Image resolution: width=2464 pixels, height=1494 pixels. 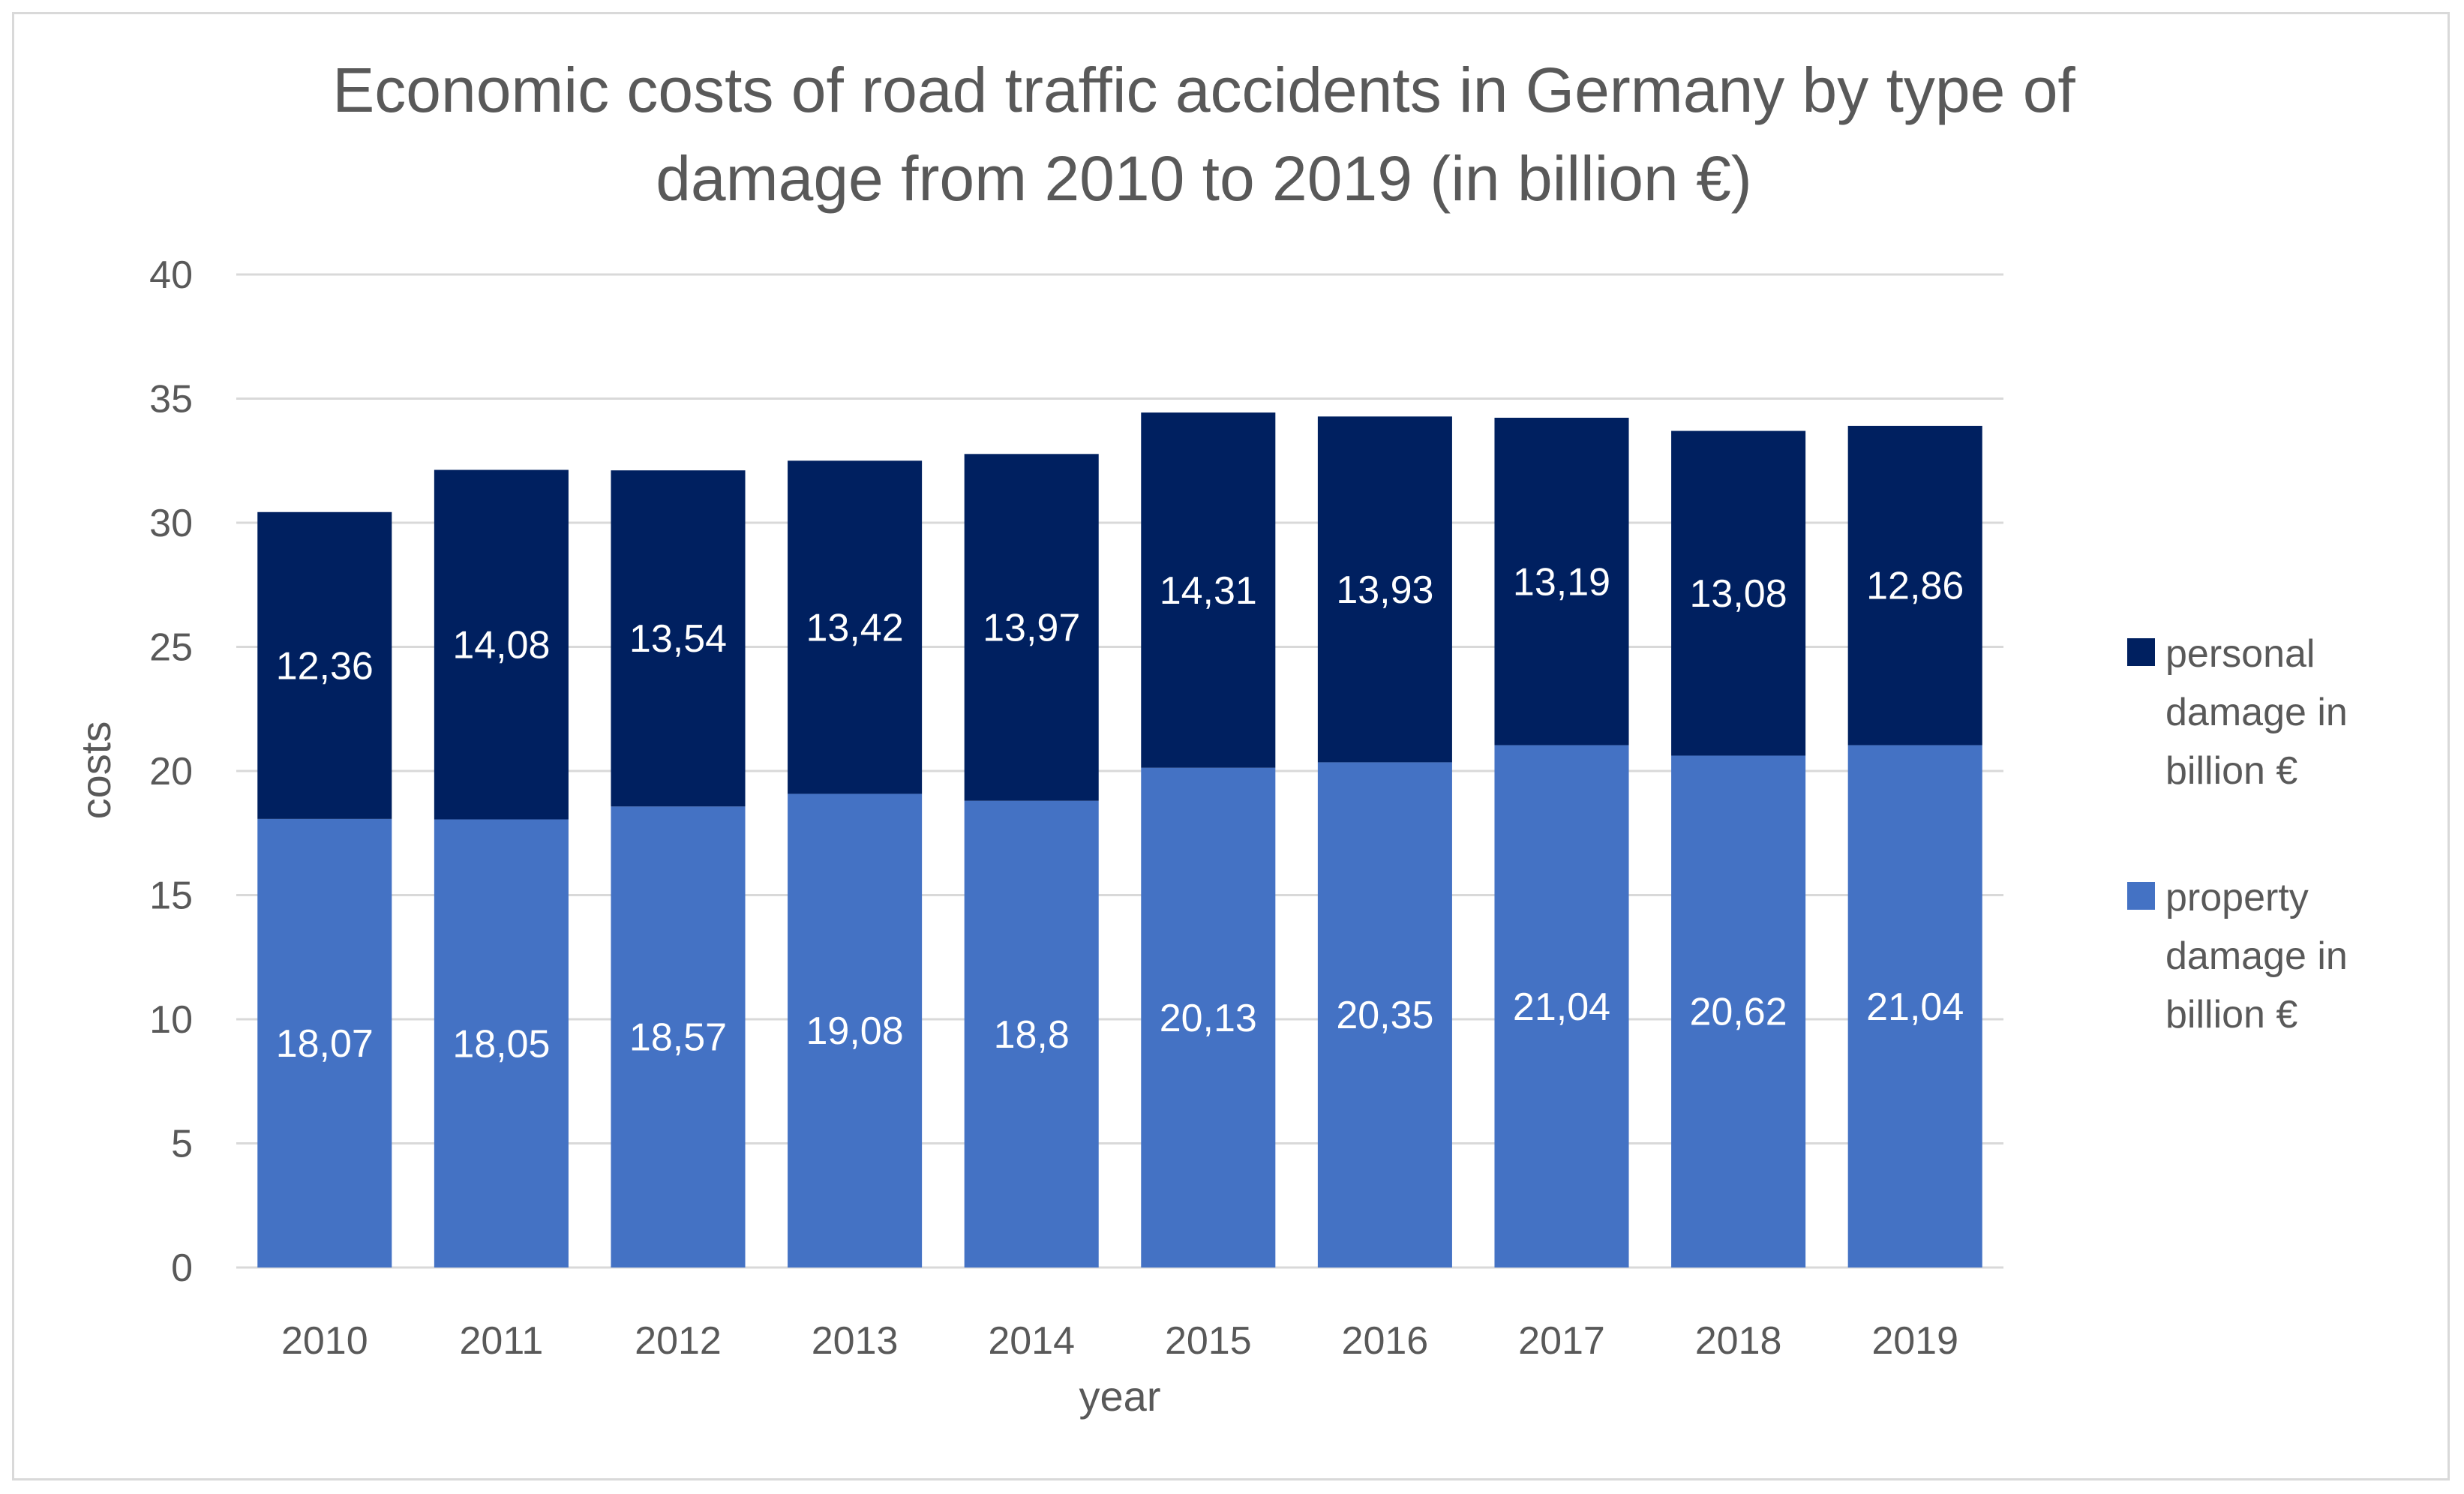 I want to click on property-damage-label-2012: 18,57, so click(x=678, y=1038).